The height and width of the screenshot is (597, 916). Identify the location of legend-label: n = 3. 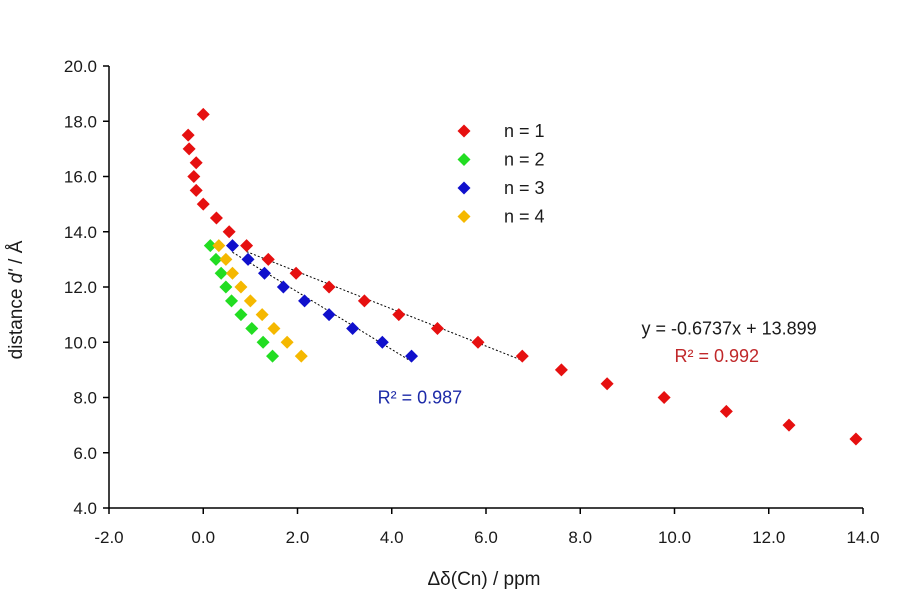
(524, 188).